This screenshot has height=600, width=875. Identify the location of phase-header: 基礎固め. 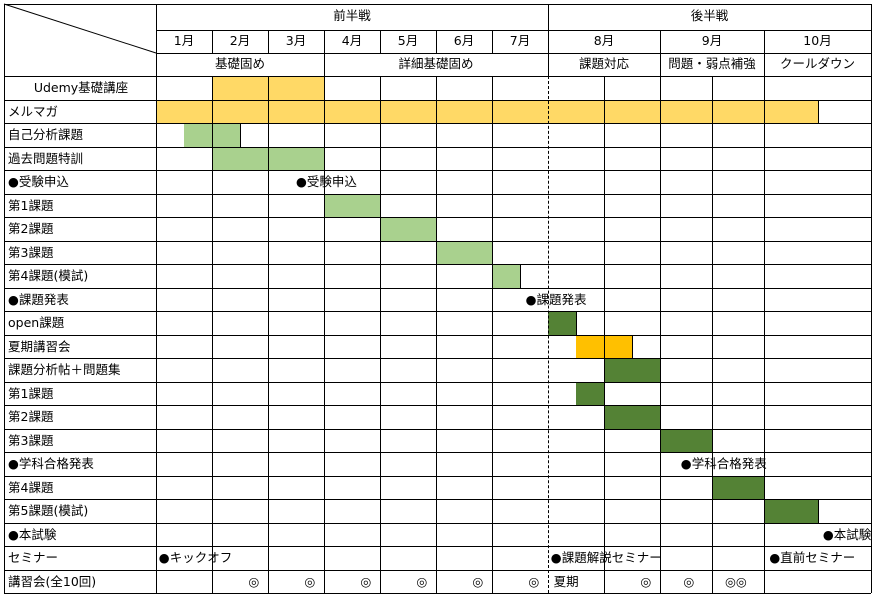
(239, 63).